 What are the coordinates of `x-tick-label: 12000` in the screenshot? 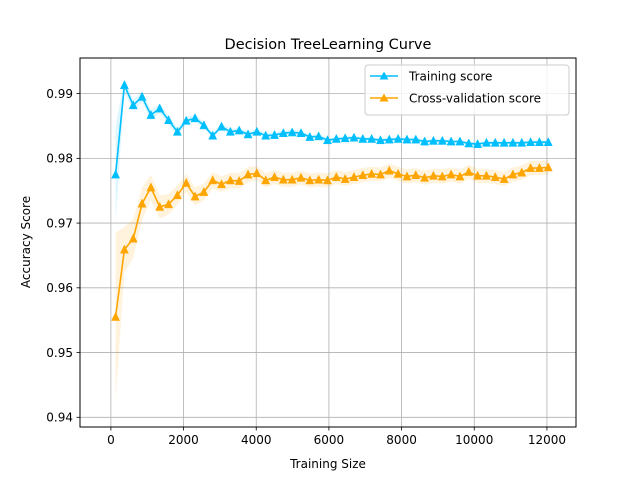 It's located at (547, 440).